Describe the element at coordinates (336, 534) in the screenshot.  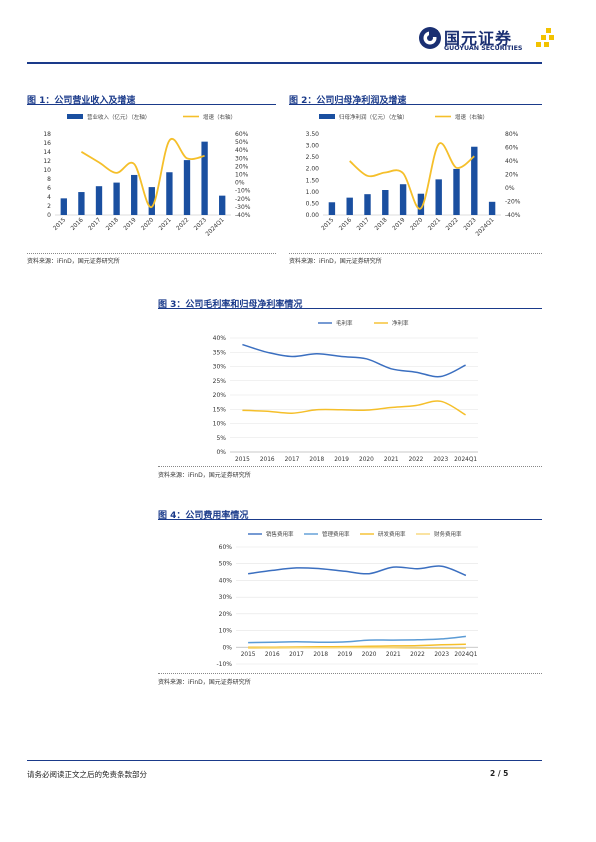
I see `legend-label: 管理费用率` at that location.